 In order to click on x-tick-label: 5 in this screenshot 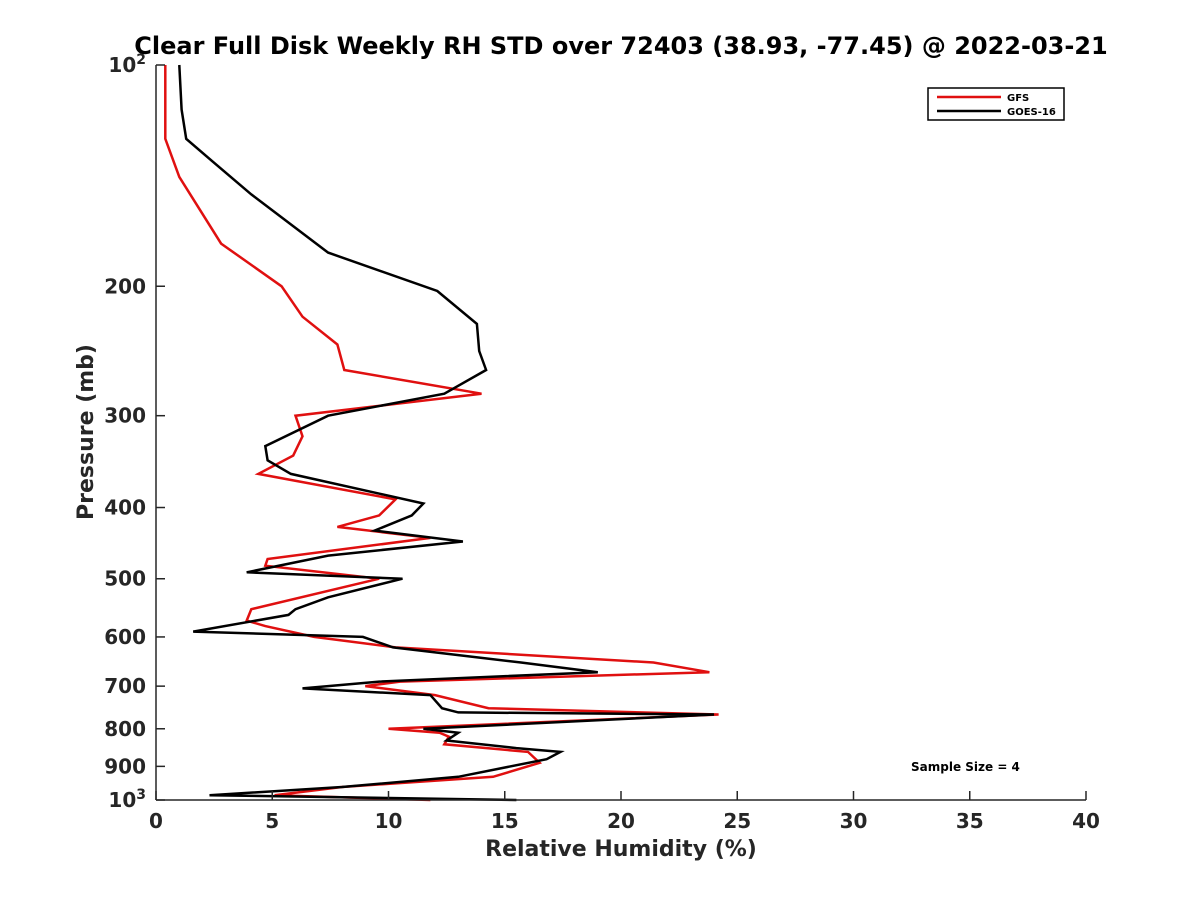, I will do `click(272, 821)`.